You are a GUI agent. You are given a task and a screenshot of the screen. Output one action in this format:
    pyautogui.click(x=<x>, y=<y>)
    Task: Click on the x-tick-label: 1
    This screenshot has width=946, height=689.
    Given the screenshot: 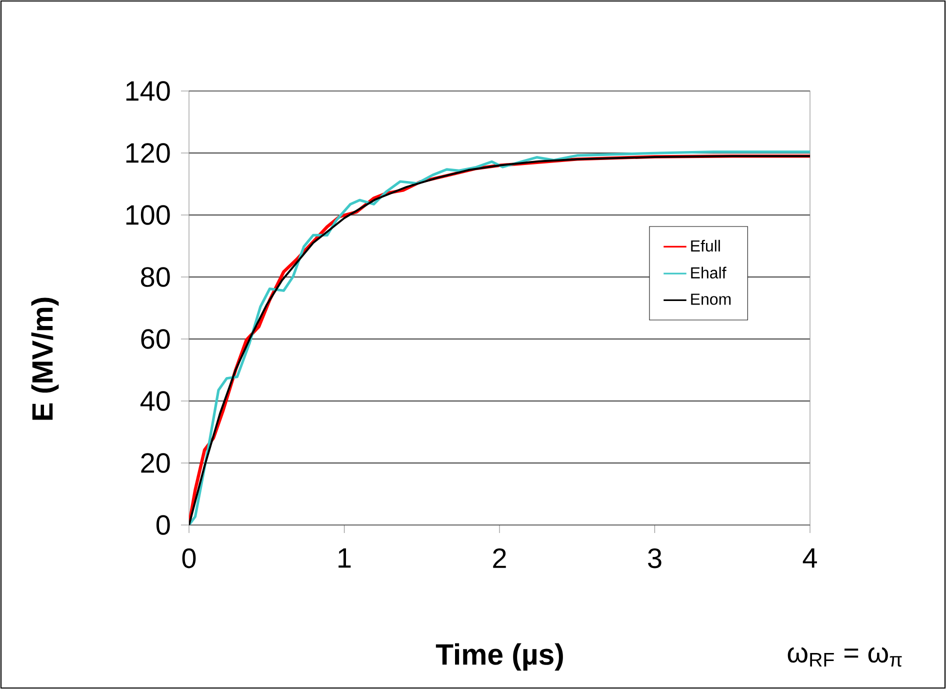 What is the action you would take?
    pyautogui.click(x=344, y=558)
    